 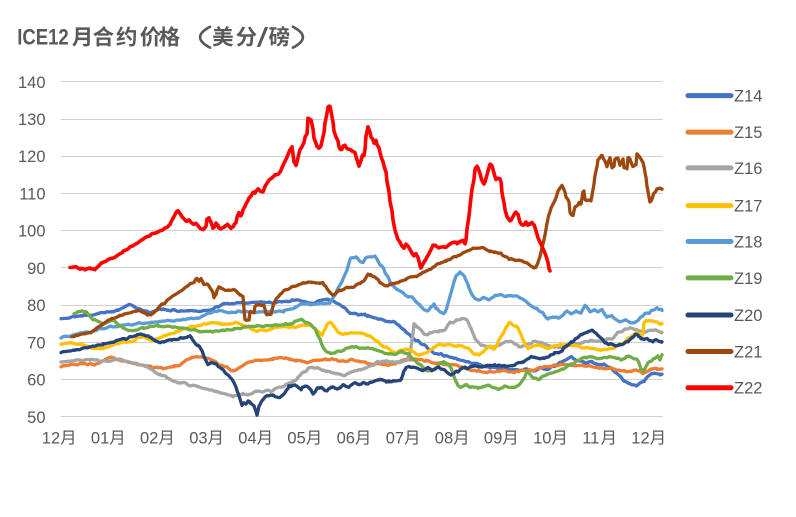 What do you see at coordinates (100, 439) in the screenshot?
I see `svg-text: 01` at bounding box center [100, 439].